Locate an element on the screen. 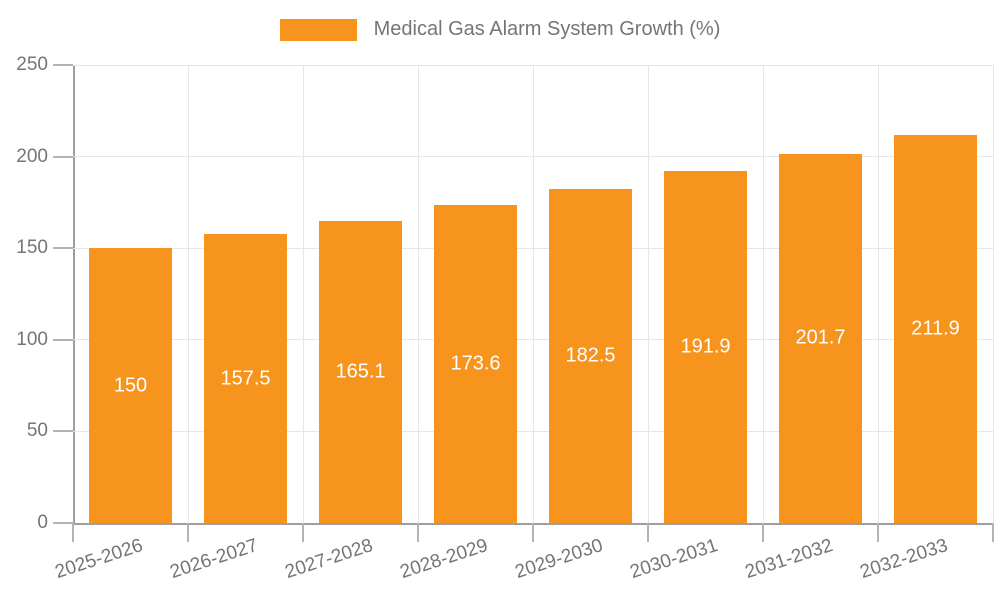  bar-2026-2027: 157.5 is located at coordinates (245, 378).